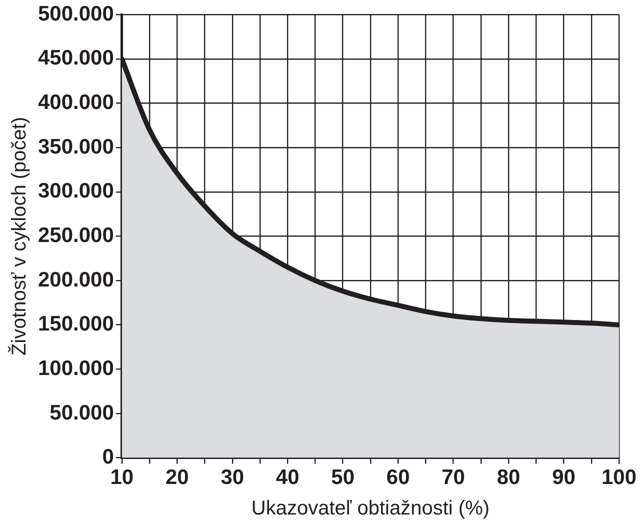 The image size is (641, 527). What do you see at coordinates (564, 478) in the screenshot?
I see `x-tick-label: 90` at bounding box center [564, 478].